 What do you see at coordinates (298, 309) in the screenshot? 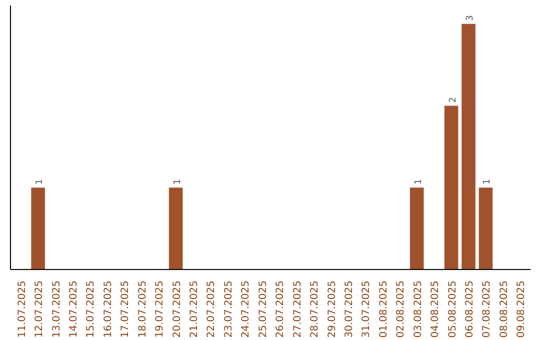
I see `x-tick-label: 27.07.2025` at bounding box center [298, 309].